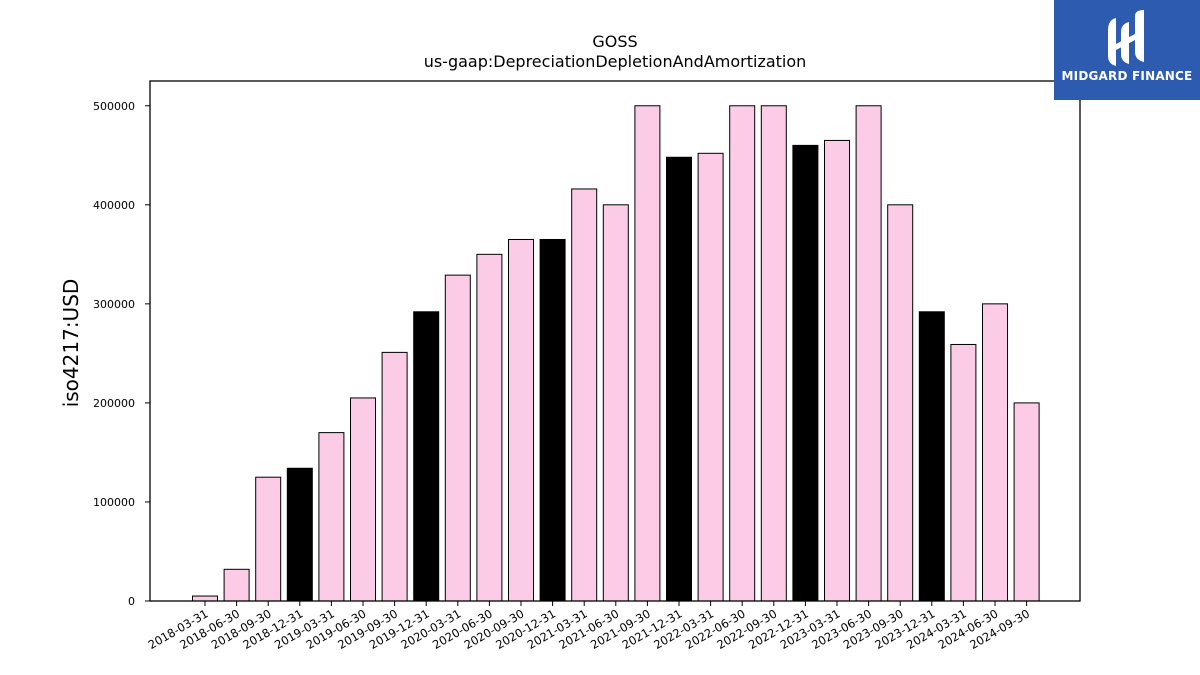 Image resolution: width=1200 pixels, height=675 pixels. What do you see at coordinates (71, 343) in the screenshot?
I see `y-axis-label: iso4217:USD` at bounding box center [71, 343].